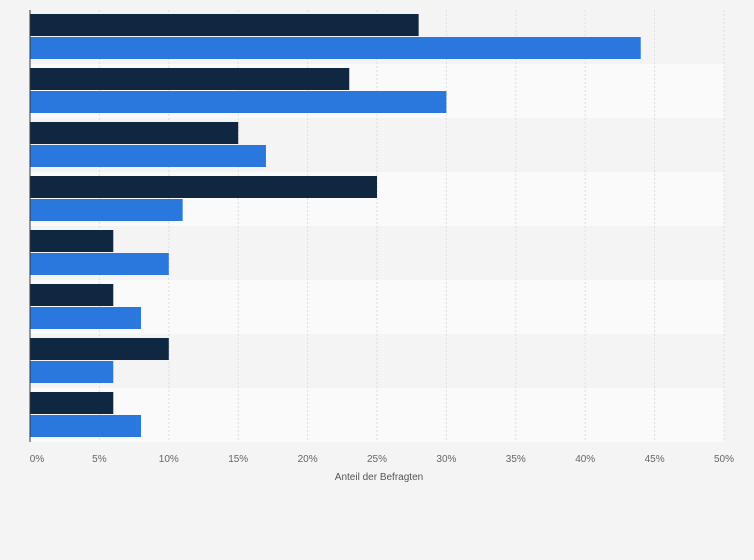  Describe the element at coordinates (238, 459) in the screenshot. I see `x-tick-label: 15%` at that location.